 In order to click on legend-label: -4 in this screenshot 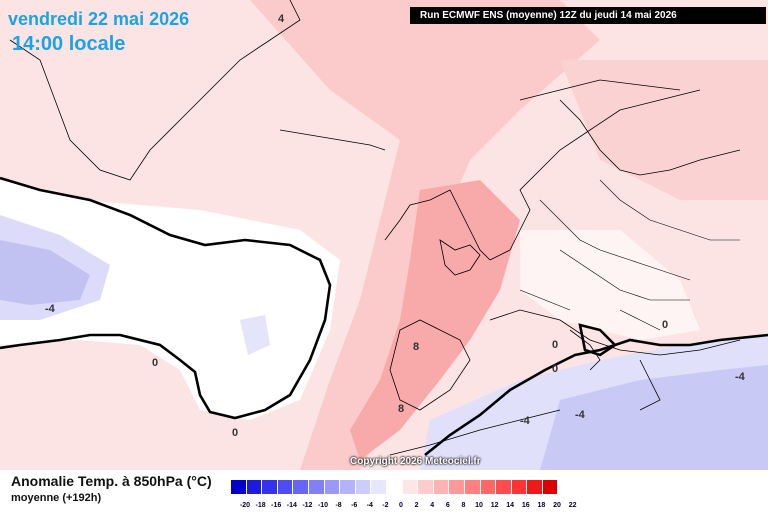, I will do `click(369, 505)`.